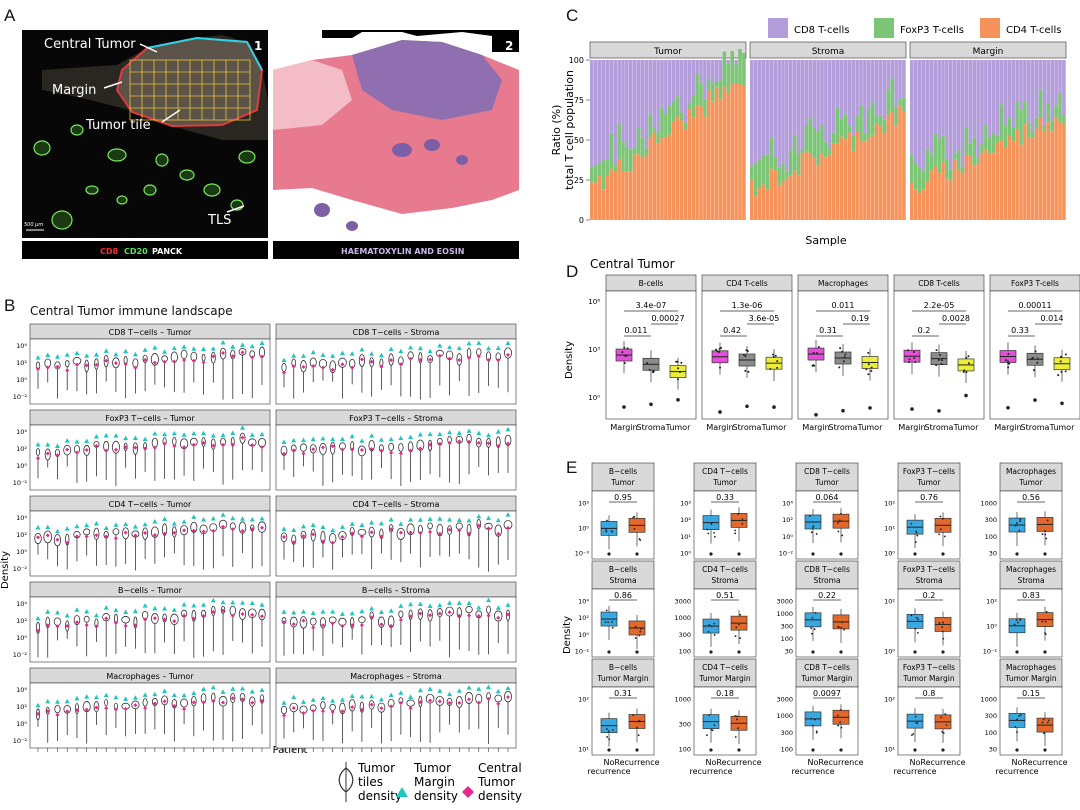  What do you see at coordinates (827, 471) in the screenshot?
I see `facet-strip-label-l1: CD8 T−cells` at bounding box center [827, 471].